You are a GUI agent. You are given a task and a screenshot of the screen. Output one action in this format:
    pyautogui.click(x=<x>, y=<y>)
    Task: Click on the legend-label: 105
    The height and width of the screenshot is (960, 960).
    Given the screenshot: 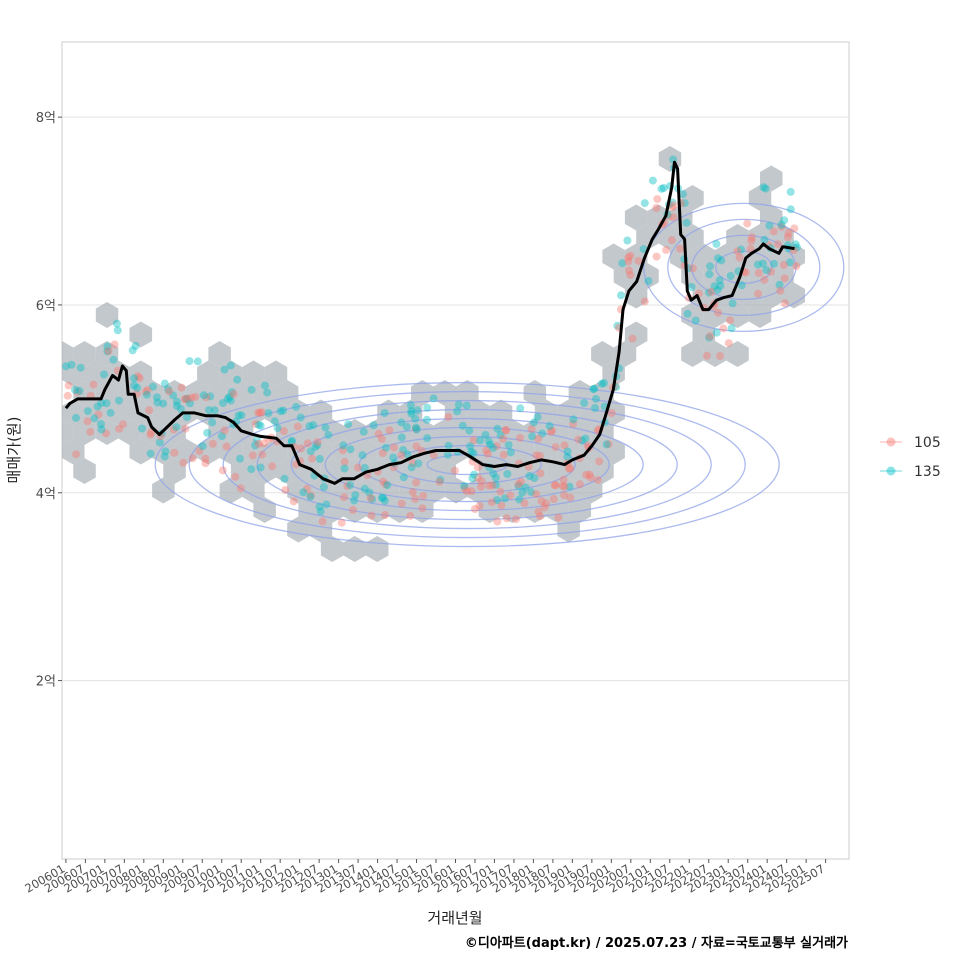 What is the action you would take?
    pyautogui.click(x=927, y=443)
    